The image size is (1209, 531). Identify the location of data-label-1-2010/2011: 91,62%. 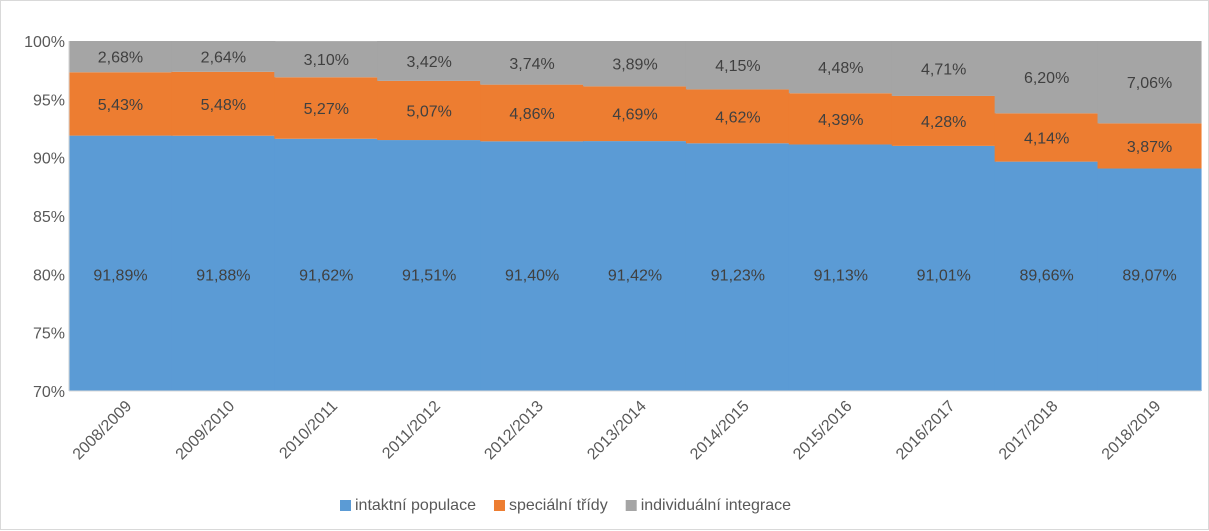
(326, 275).